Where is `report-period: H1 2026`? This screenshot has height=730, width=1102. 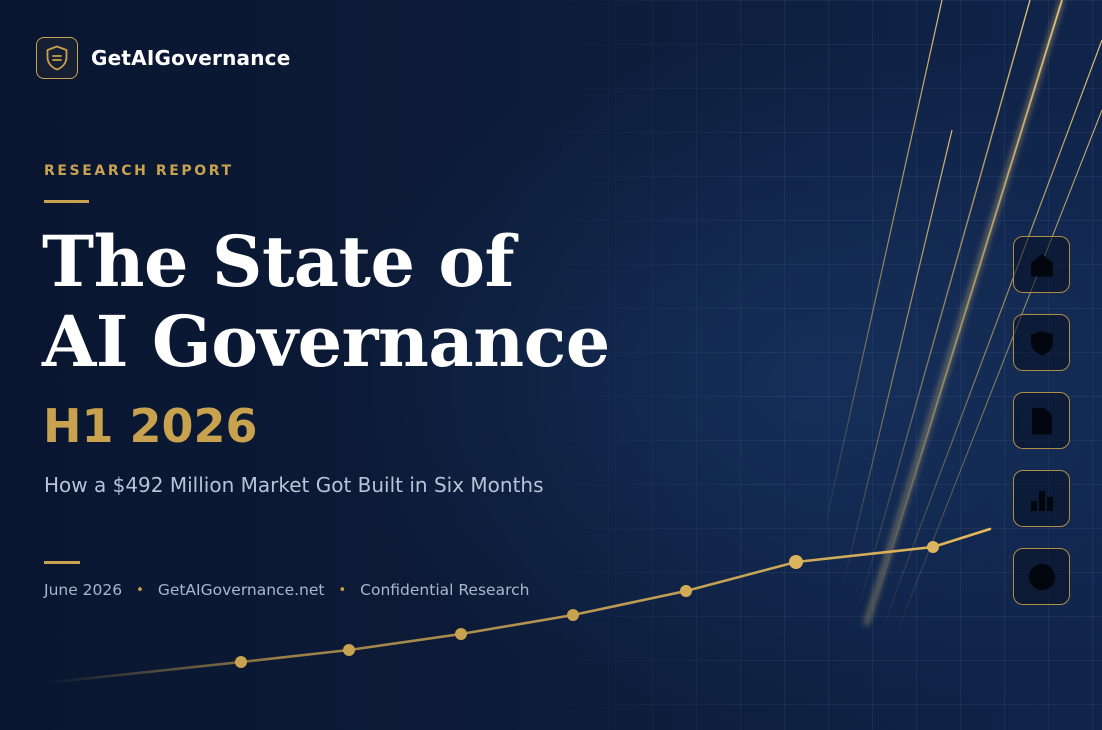
report-period: H1 2026 is located at coordinates (150, 426).